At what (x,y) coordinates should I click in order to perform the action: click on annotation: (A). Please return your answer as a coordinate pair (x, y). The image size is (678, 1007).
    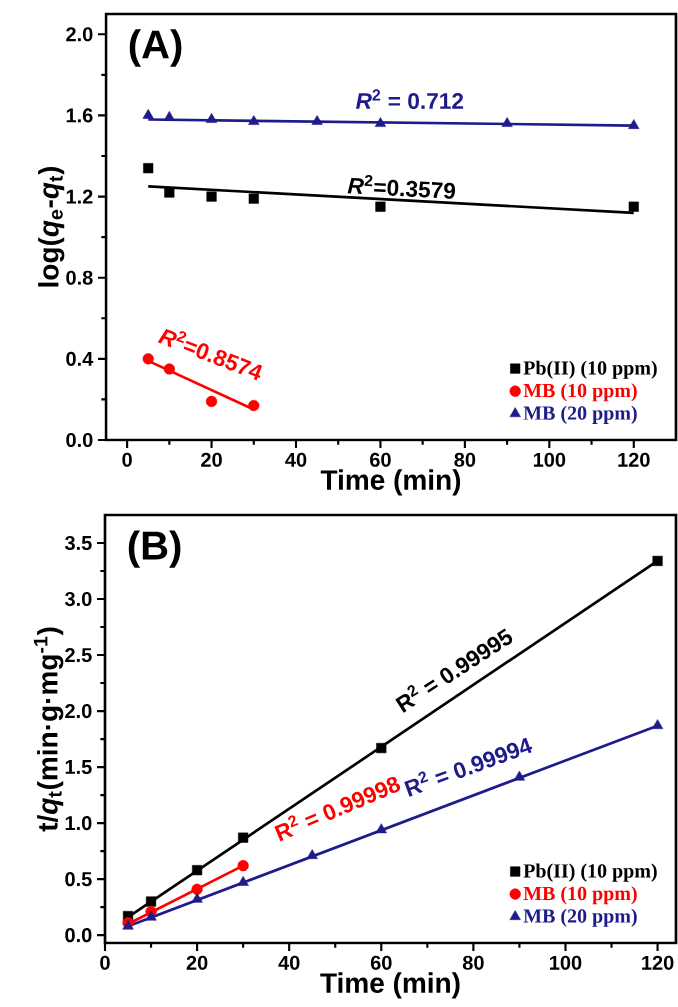
    Looking at the image, I should click on (155, 48).